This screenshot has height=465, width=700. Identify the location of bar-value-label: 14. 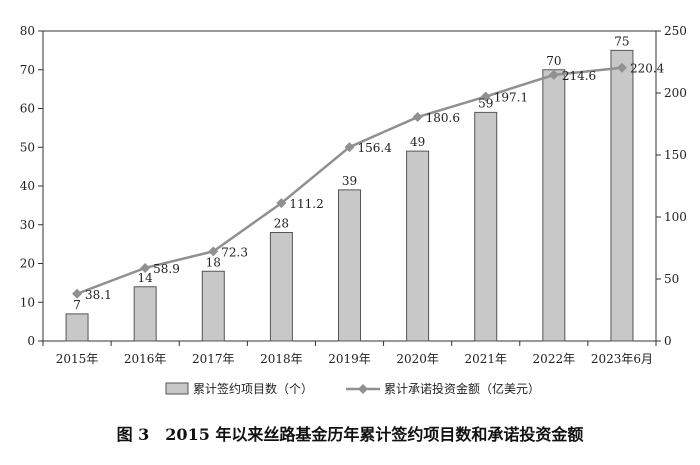
(146, 278).